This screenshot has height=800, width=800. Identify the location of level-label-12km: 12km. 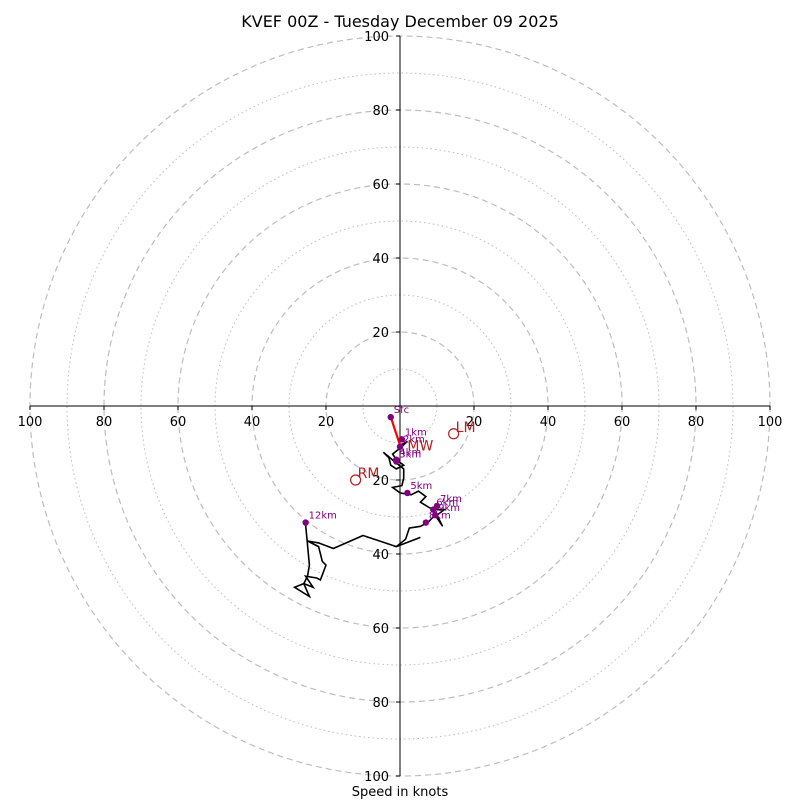
(323, 516).